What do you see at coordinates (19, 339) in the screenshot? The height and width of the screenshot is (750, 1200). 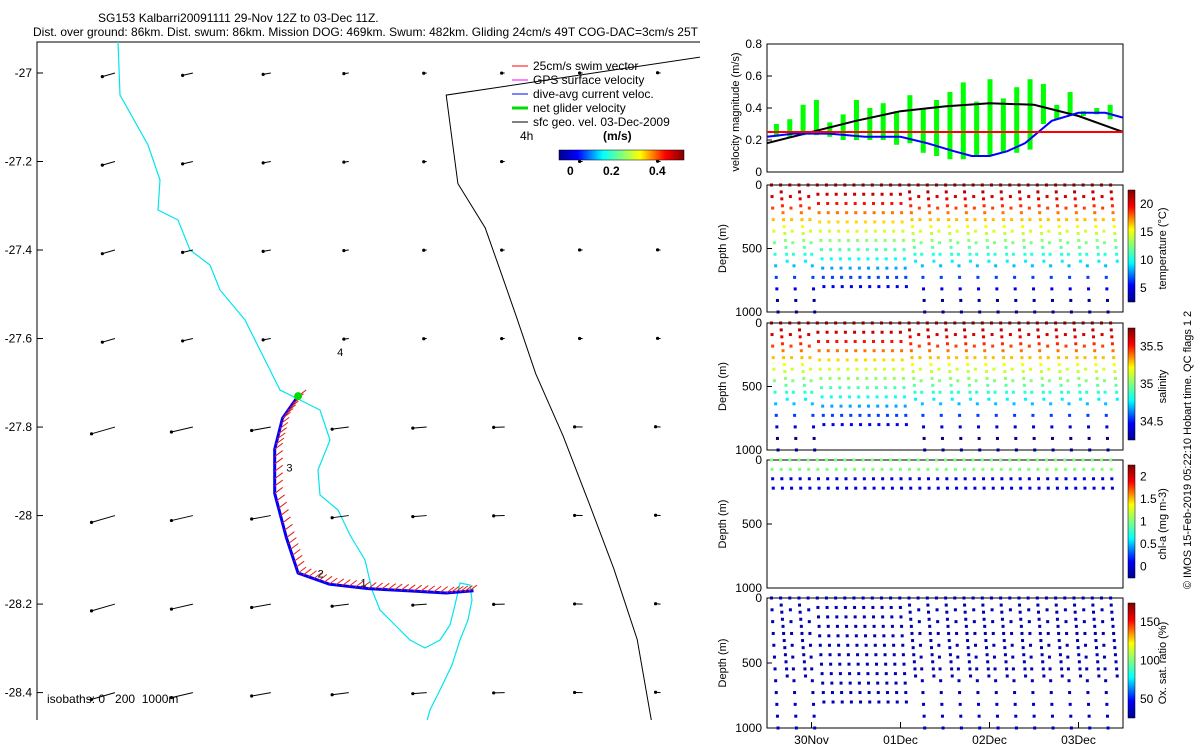 I see `map-ytick-label: -27.6` at bounding box center [19, 339].